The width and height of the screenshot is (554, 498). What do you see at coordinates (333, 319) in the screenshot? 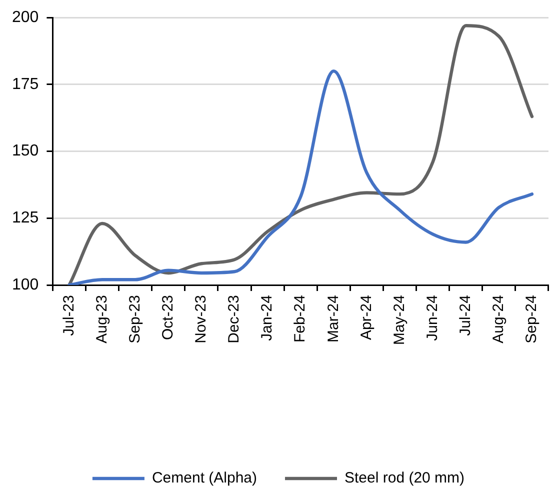
I see `x-tick-label: Mar-24` at bounding box center [333, 319].